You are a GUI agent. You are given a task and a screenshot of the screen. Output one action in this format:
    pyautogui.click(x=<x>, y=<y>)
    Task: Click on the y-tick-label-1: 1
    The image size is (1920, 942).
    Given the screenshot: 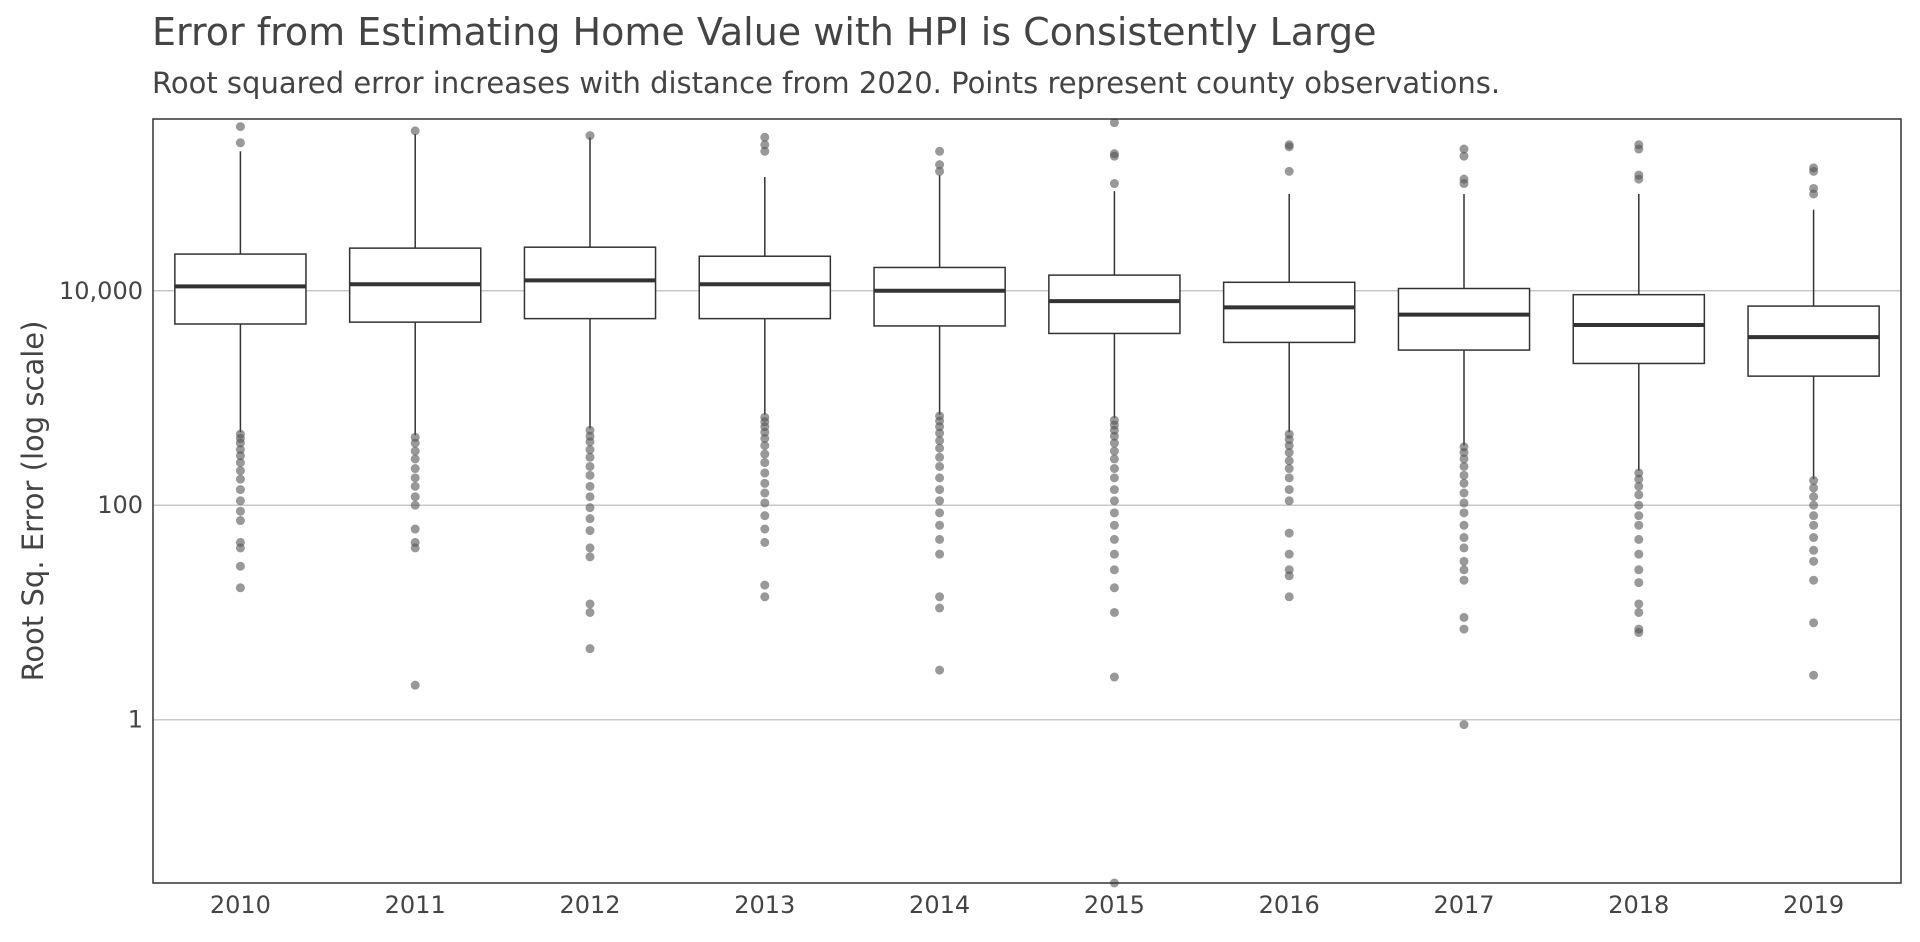 What is the action you would take?
    pyautogui.click(x=135, y=720)
    